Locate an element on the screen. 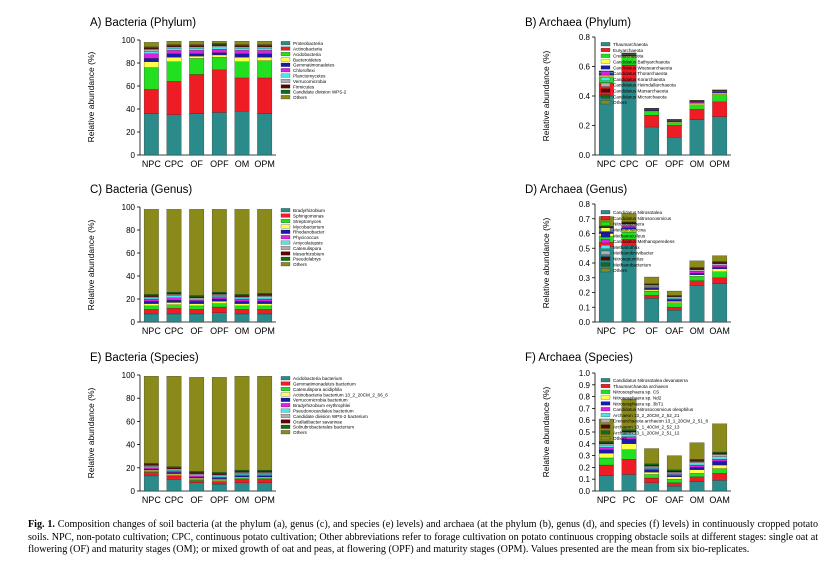  x-tick-label: OAM is located at coordinates (719, 331).